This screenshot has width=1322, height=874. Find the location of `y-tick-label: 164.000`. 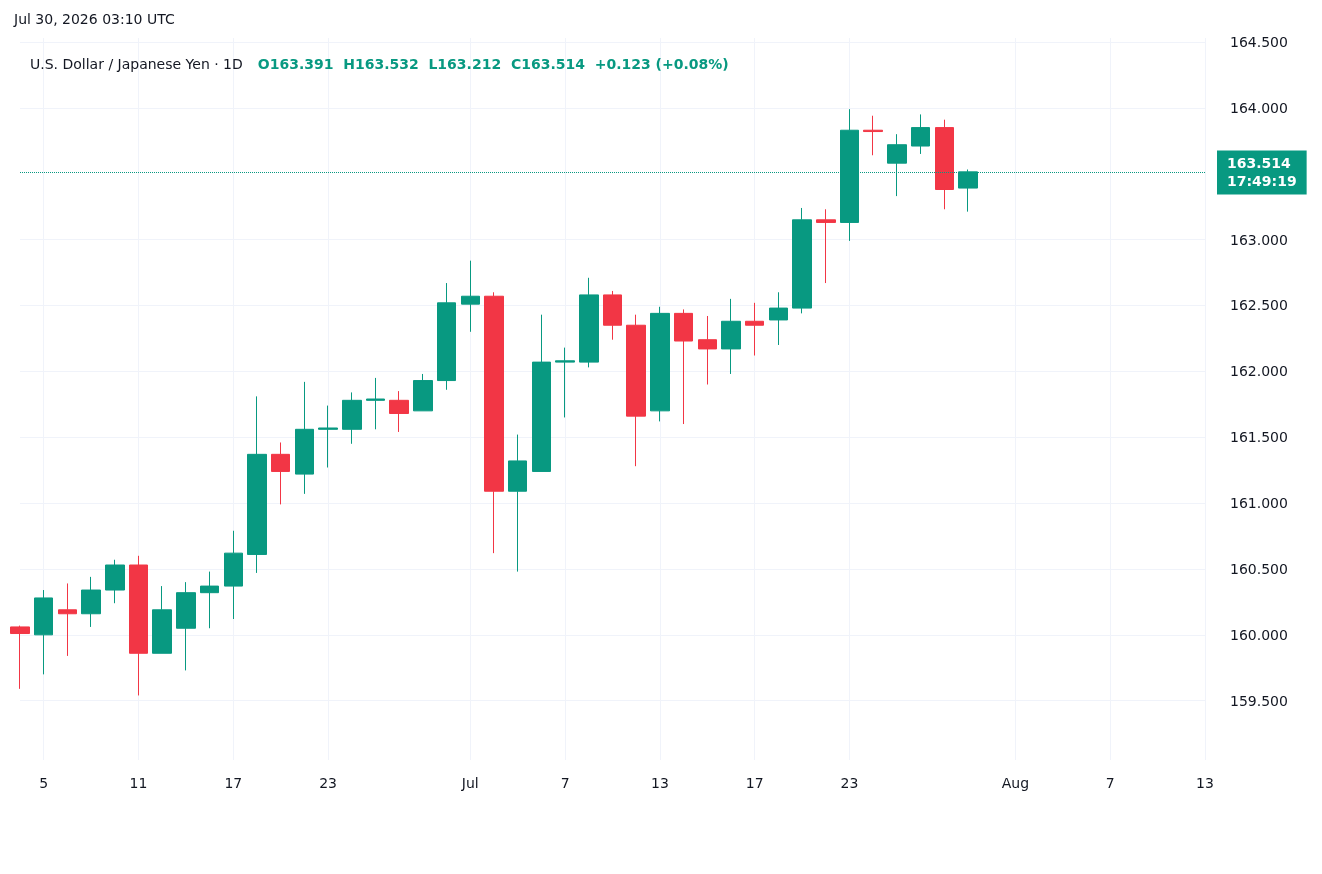

y-tick-label: 164.000 is located at coordinates (1259, 107).